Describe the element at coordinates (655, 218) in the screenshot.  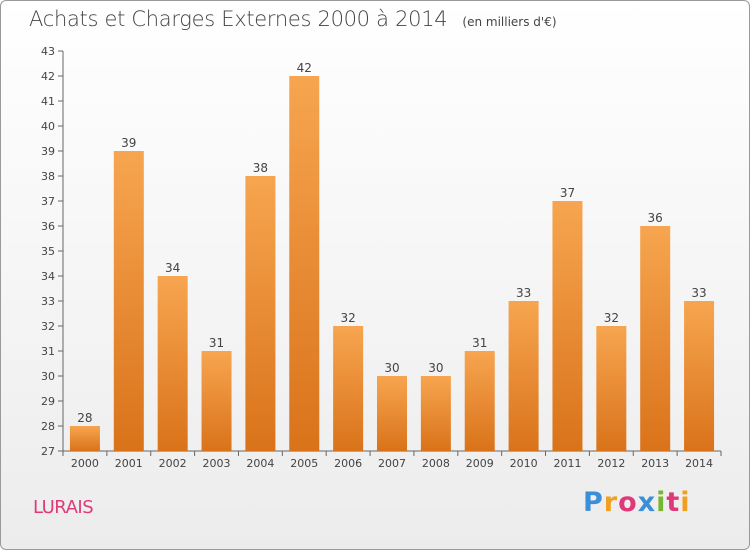
I see `data-label: 36` at that location.